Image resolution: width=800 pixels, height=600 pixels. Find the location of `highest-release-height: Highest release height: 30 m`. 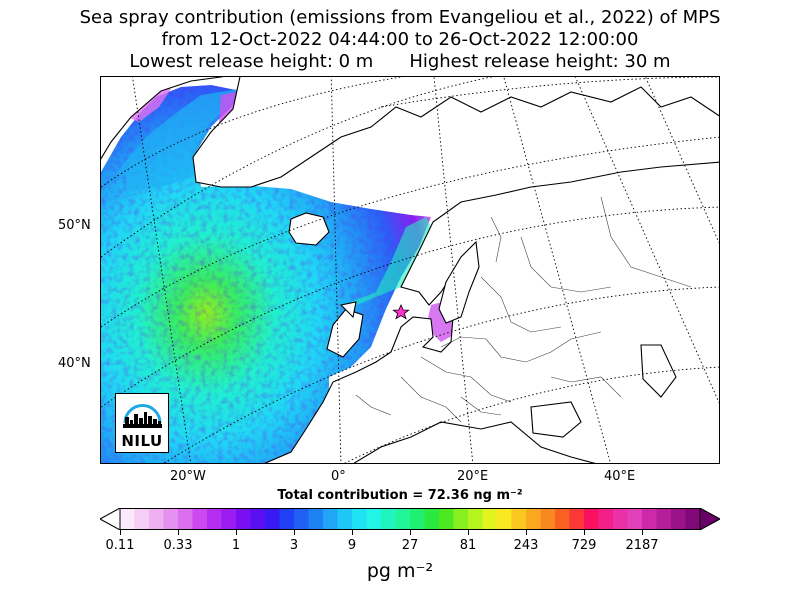

highest-release-height: Highest release height: 30 m is located at coordinates (540, 61).